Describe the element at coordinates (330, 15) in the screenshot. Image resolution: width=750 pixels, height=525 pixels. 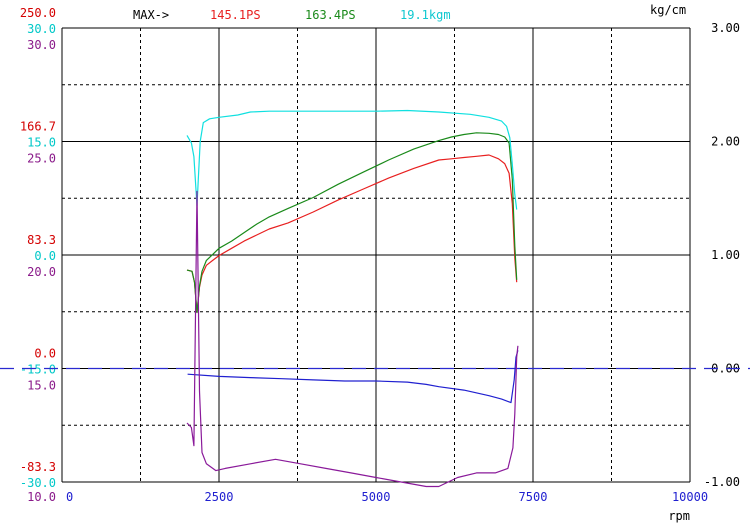
I see `max-power-green-label: 163.4PS` at that location.